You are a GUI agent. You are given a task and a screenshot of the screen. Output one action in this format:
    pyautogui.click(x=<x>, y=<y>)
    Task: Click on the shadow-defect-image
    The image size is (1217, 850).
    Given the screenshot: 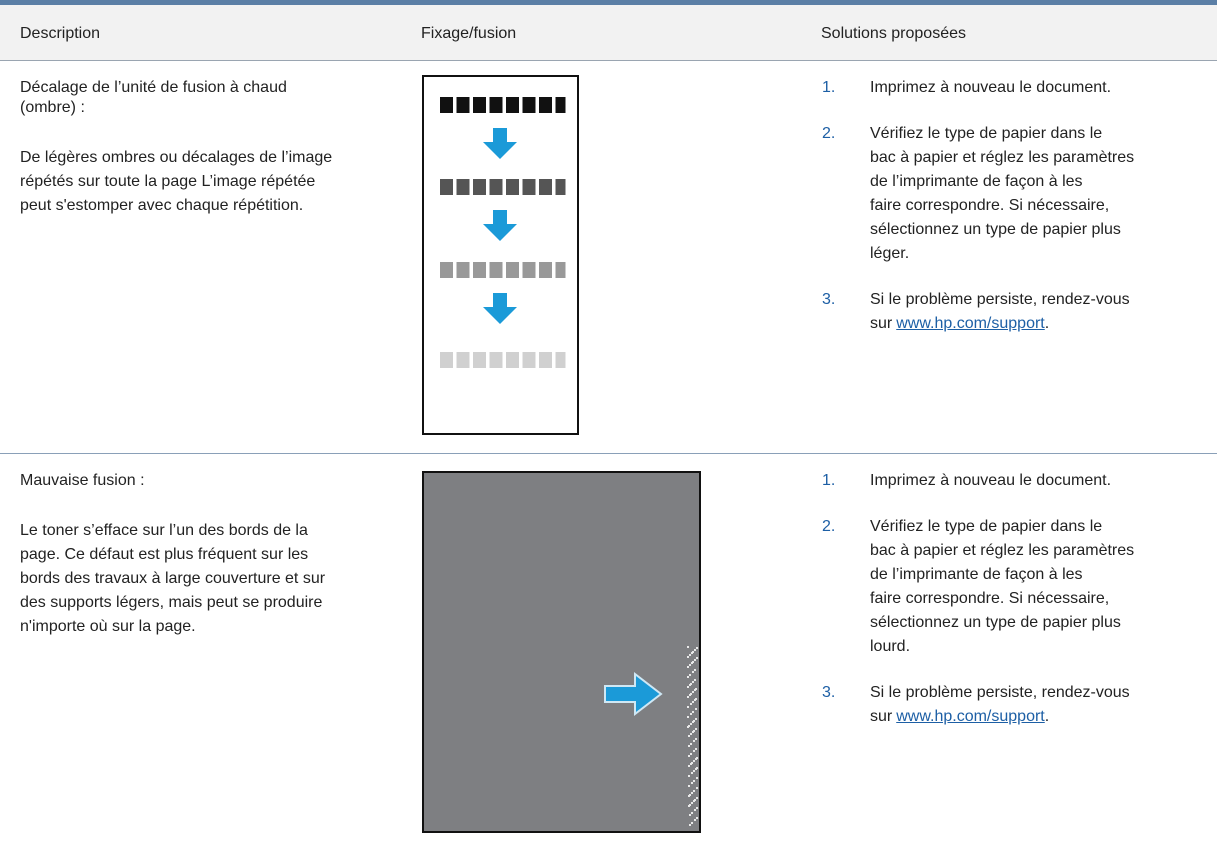 What is the action you would take?
    pyautogui.click(x=500, y=255)
    